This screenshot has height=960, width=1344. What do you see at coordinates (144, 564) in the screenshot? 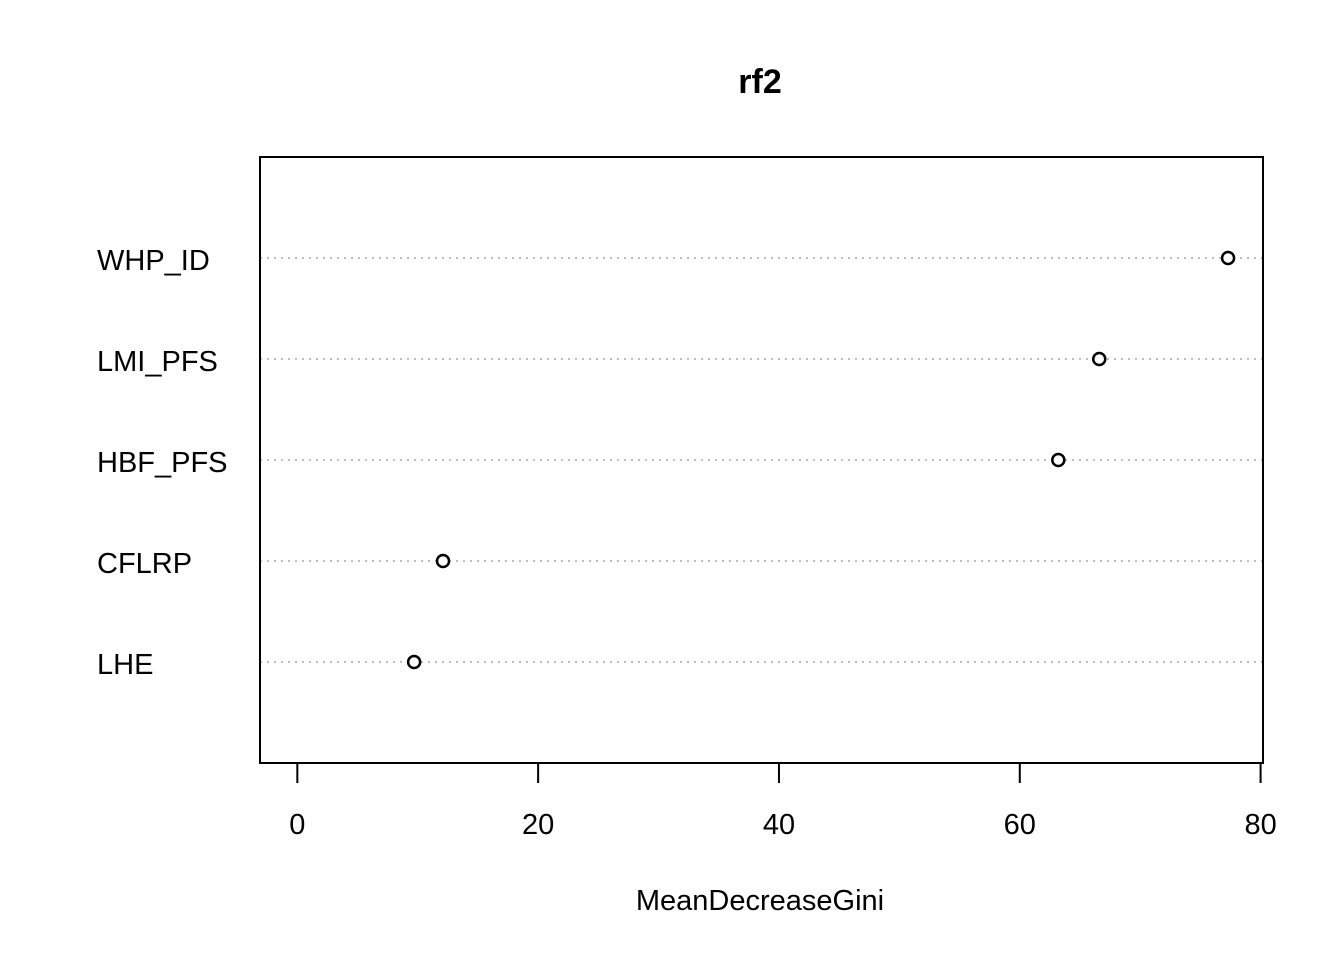
I see `category-label-4: CFLRP` at bounding box center [144, 564].